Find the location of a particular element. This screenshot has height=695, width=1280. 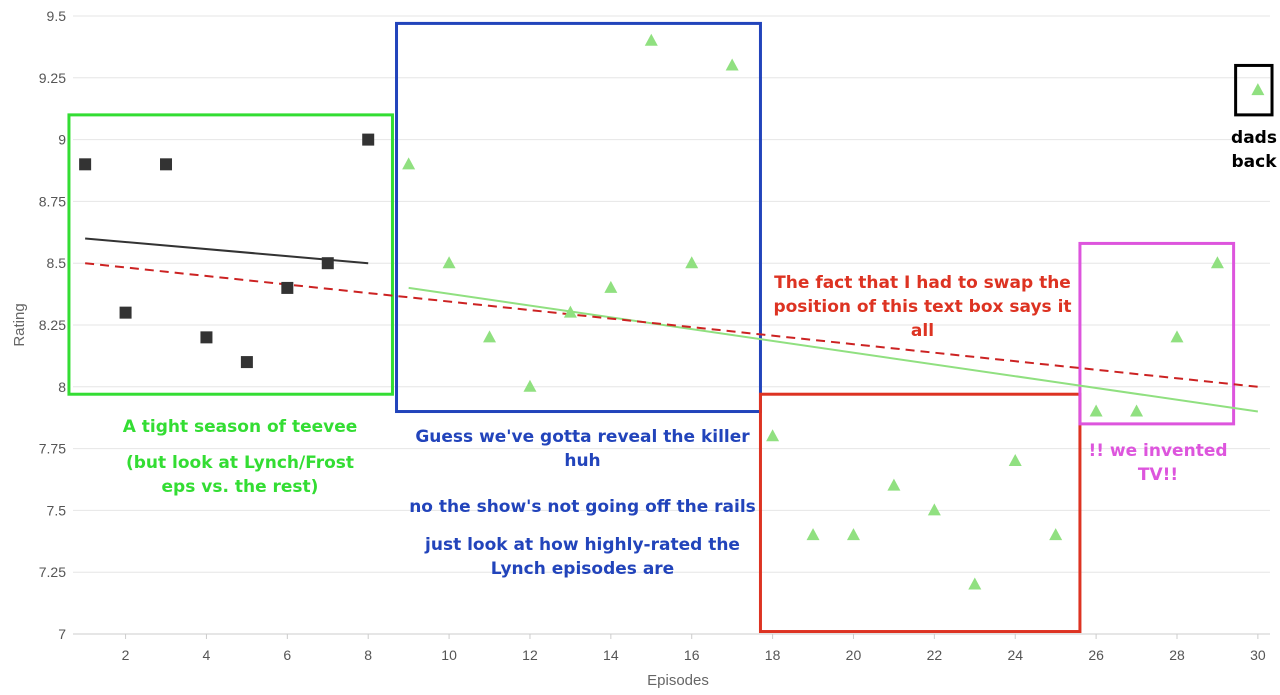

annotation-red-line1: The fact that I had to swap the is located at coordinates (922, 283).